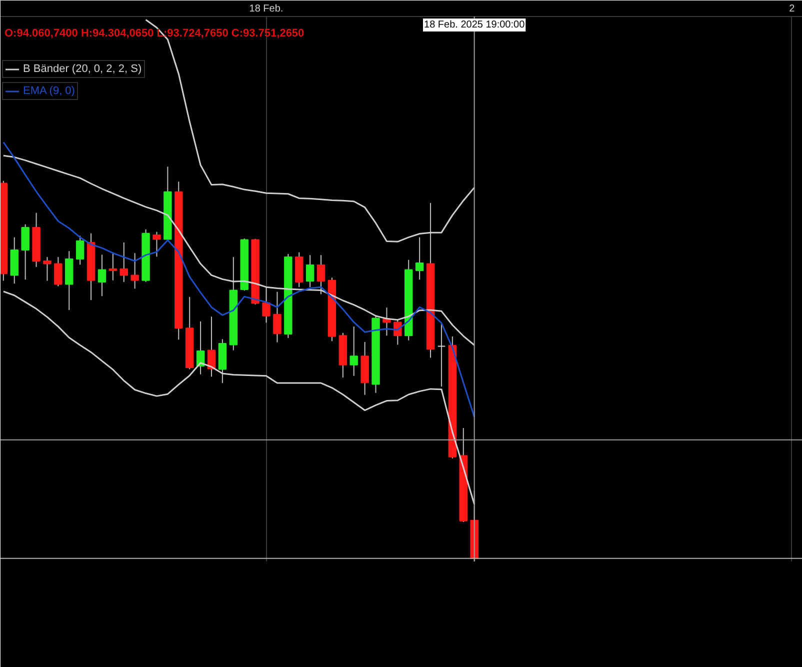  I want to click on x-tick-label: 18 Feb., so click(266, 9).